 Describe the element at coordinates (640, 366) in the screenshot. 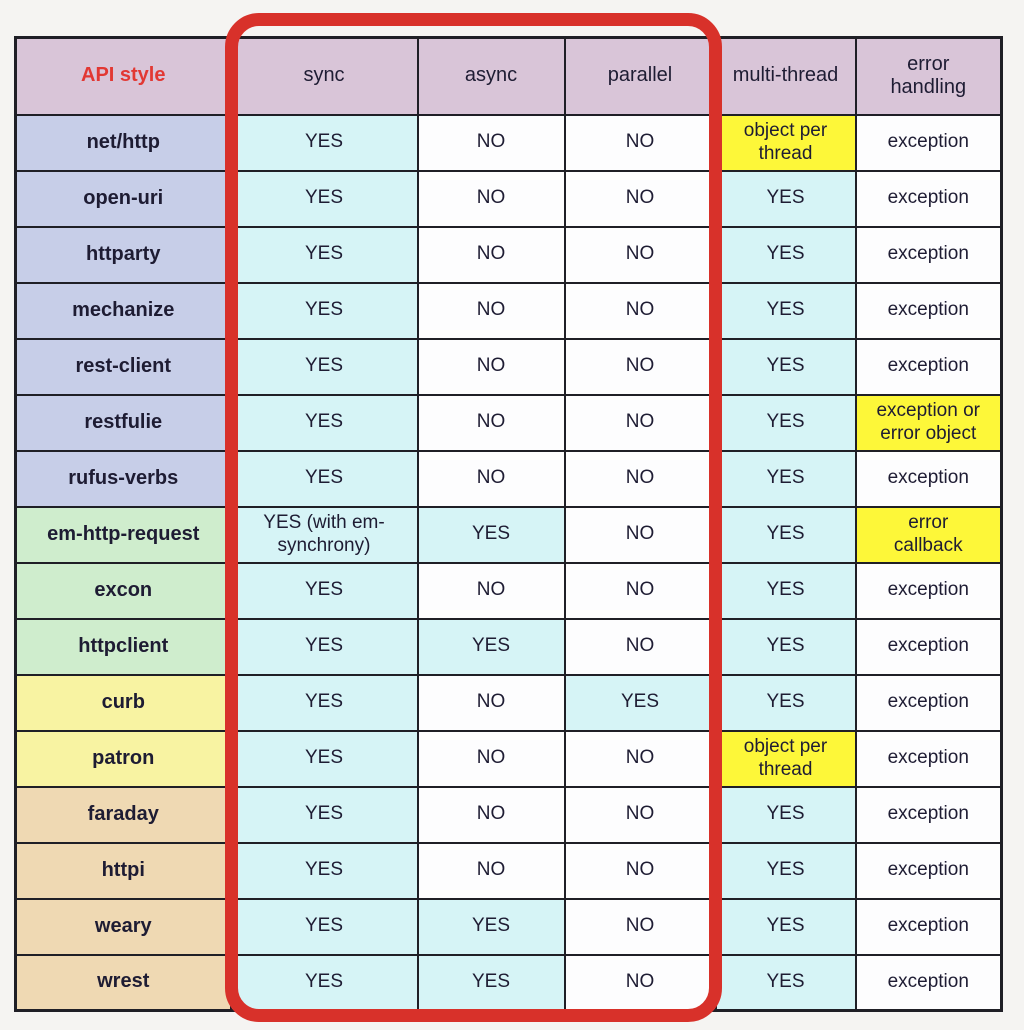

I see `cell-rest-client-3: NO` at that location.